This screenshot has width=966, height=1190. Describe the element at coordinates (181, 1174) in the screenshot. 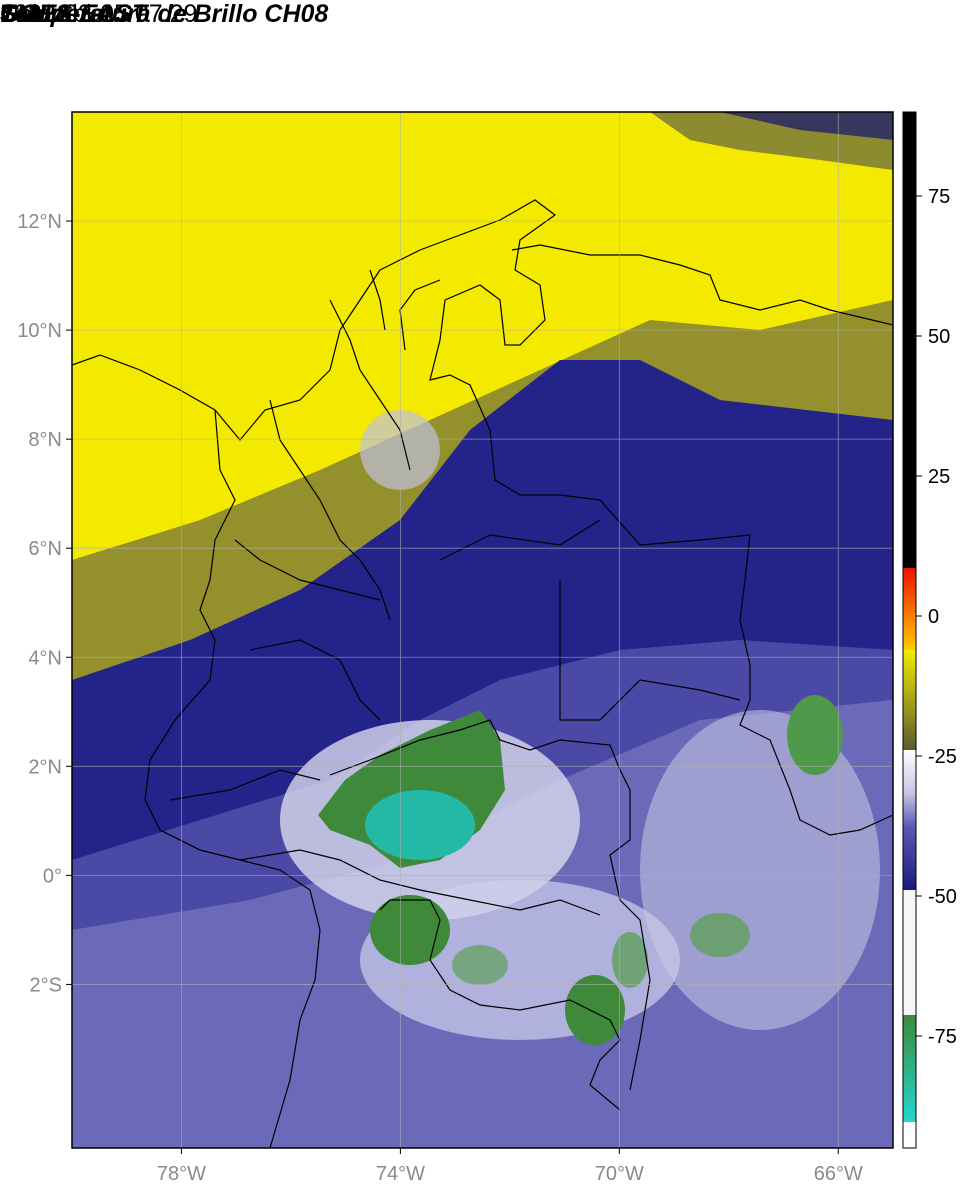

I see `lon-tick-label: 78°W` at that location.